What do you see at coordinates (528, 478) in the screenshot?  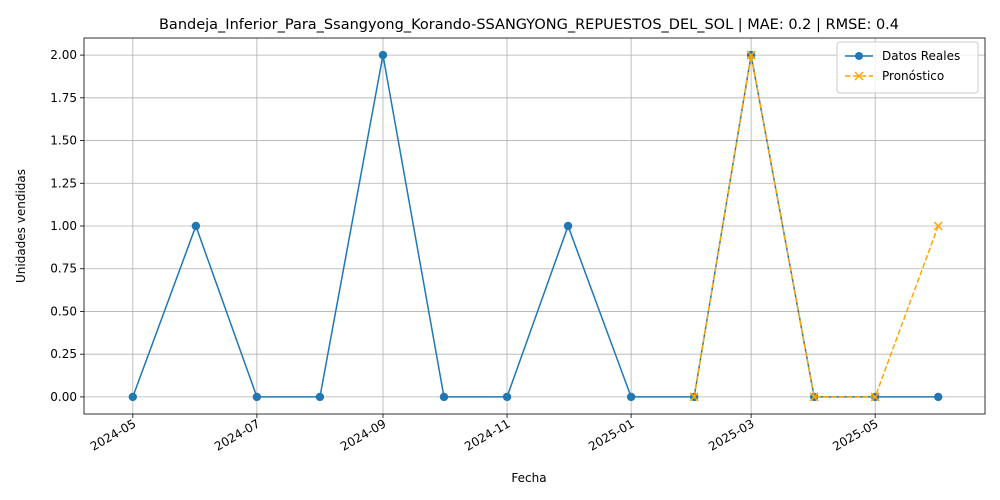 I see `x-axis-label: Fecha` at bounding box center [528, 478].